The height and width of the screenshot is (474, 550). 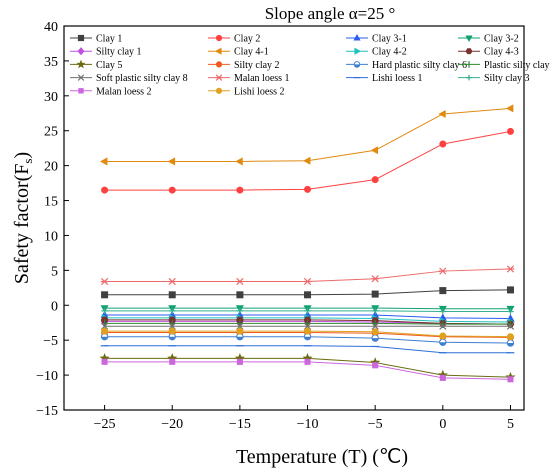 What do you see at coordinates (51, 236) in the screenshot?
I see `y-tick-label: 10` at bounding box center [51, 236].